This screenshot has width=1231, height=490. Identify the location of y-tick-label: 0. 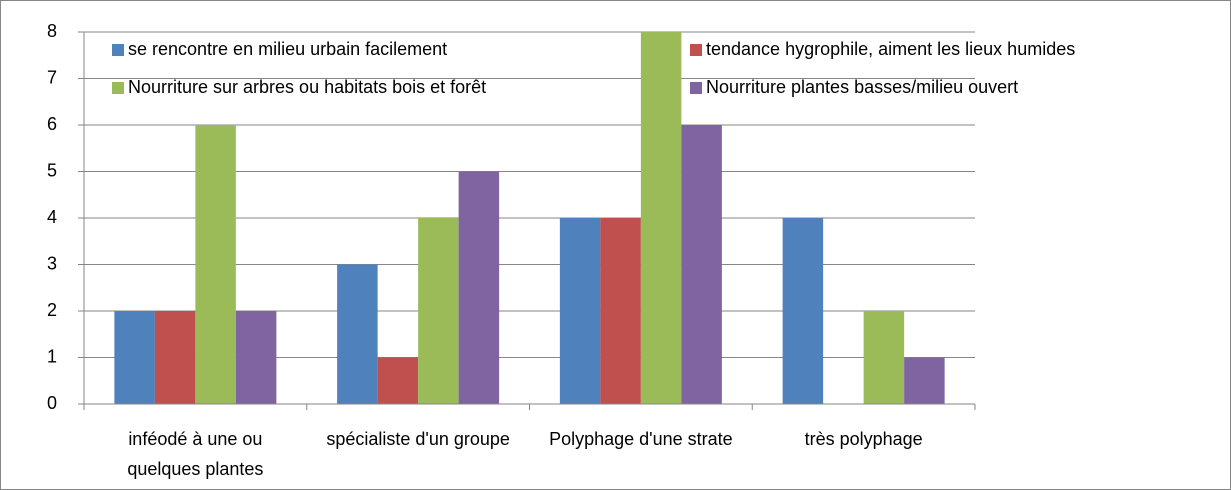
(52, 403).